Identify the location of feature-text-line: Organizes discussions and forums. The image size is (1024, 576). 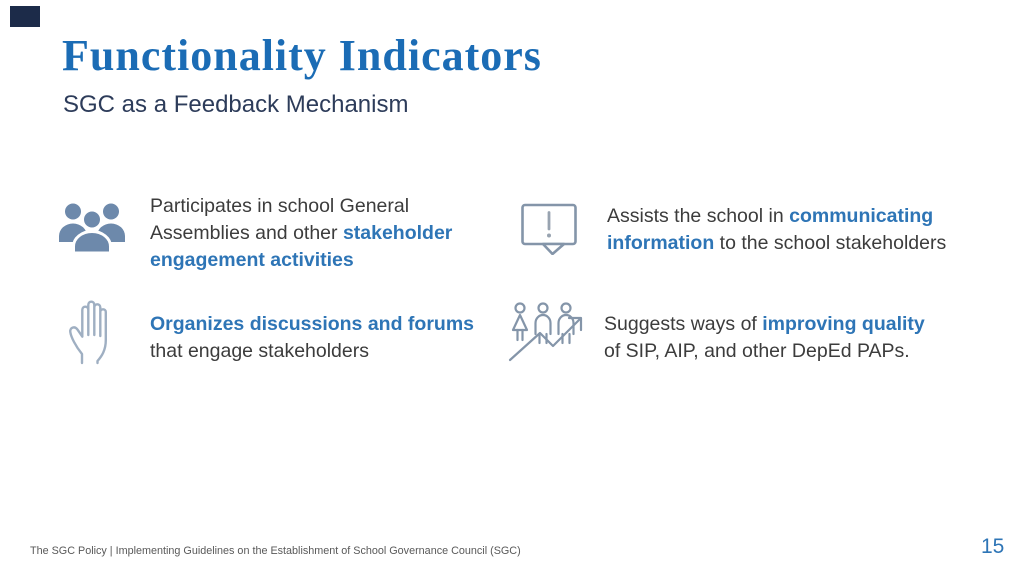
(320, 324).